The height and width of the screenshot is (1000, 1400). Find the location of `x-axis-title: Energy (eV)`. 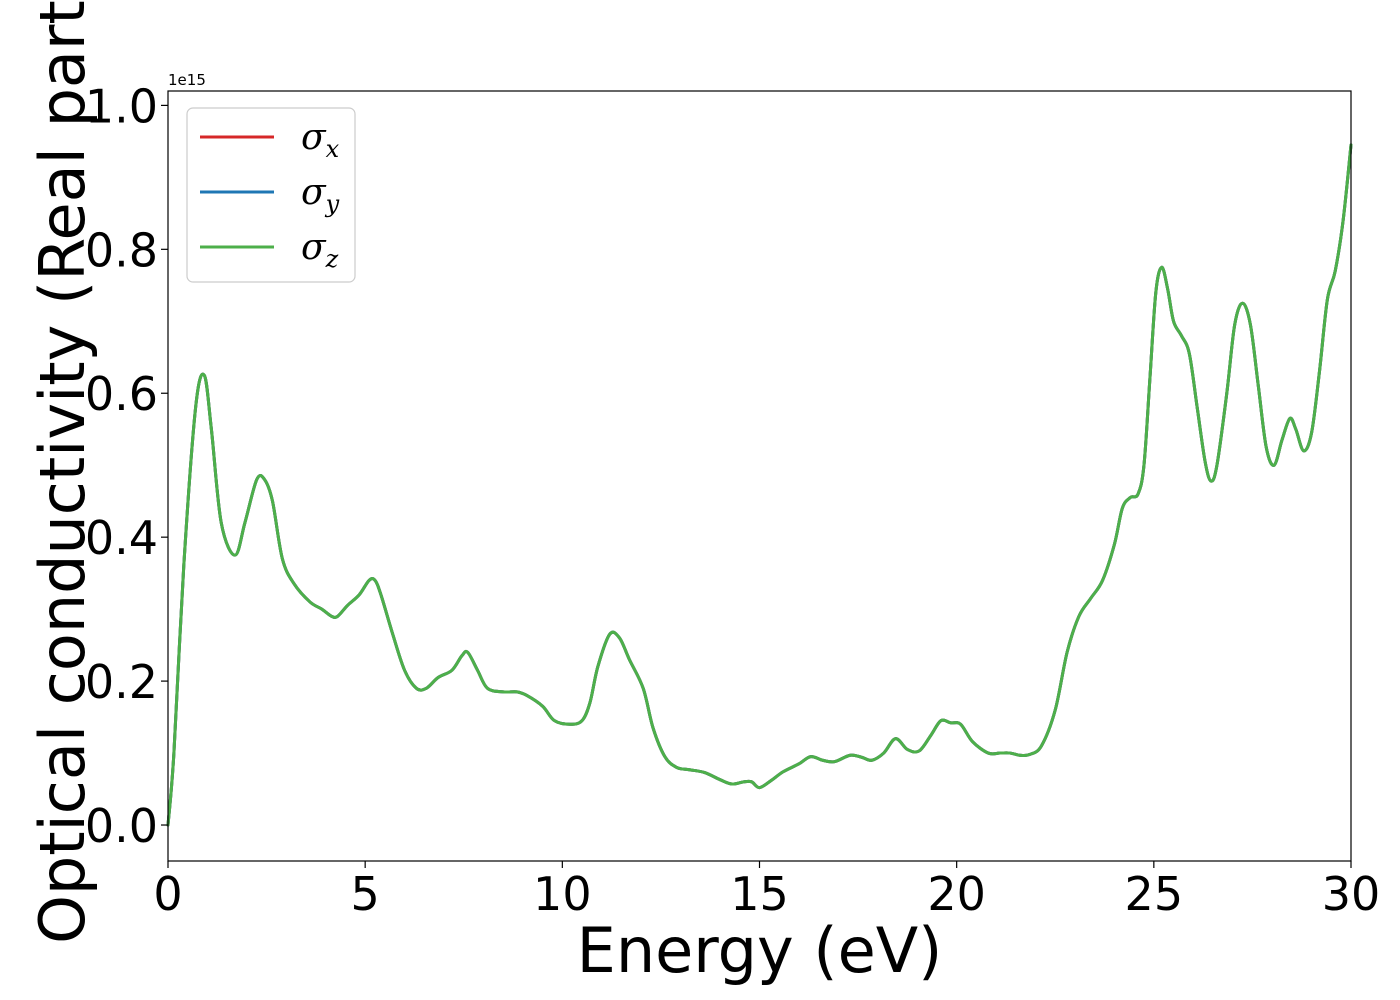

x-axis-title: Energy (eV) is located at coordinates (760, 950).